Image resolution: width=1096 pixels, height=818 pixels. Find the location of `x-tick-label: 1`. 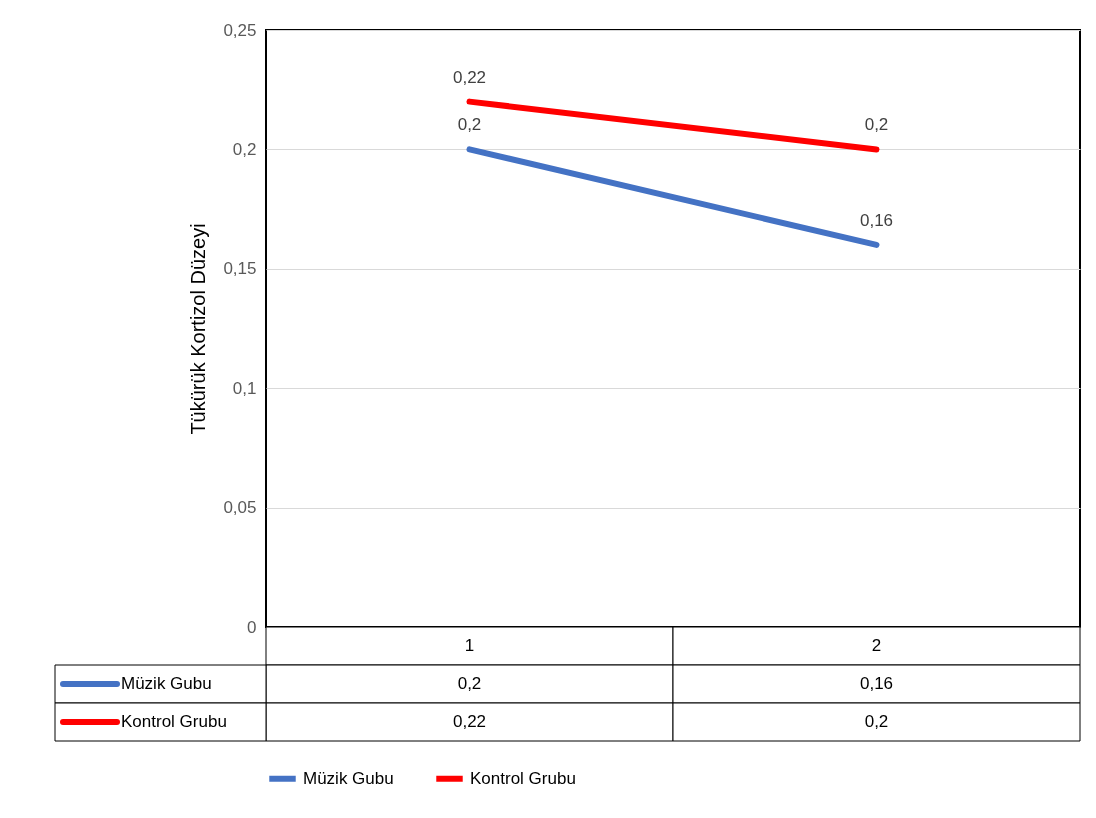

x-tick-label: 1 is located at coordinates (469, 645).